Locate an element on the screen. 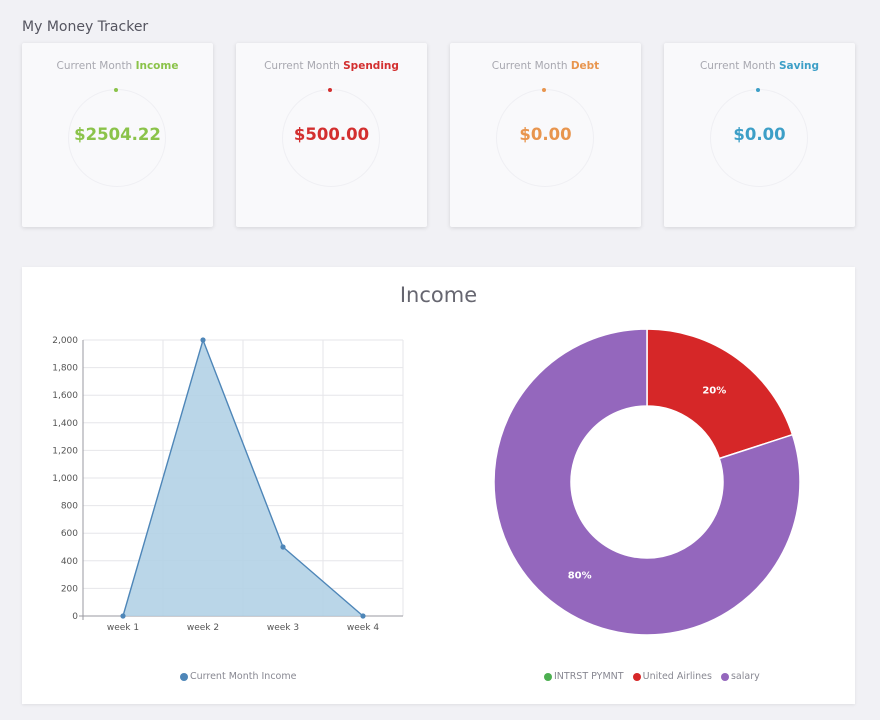  slice-label: 80% is located at coordinates (580, 576).